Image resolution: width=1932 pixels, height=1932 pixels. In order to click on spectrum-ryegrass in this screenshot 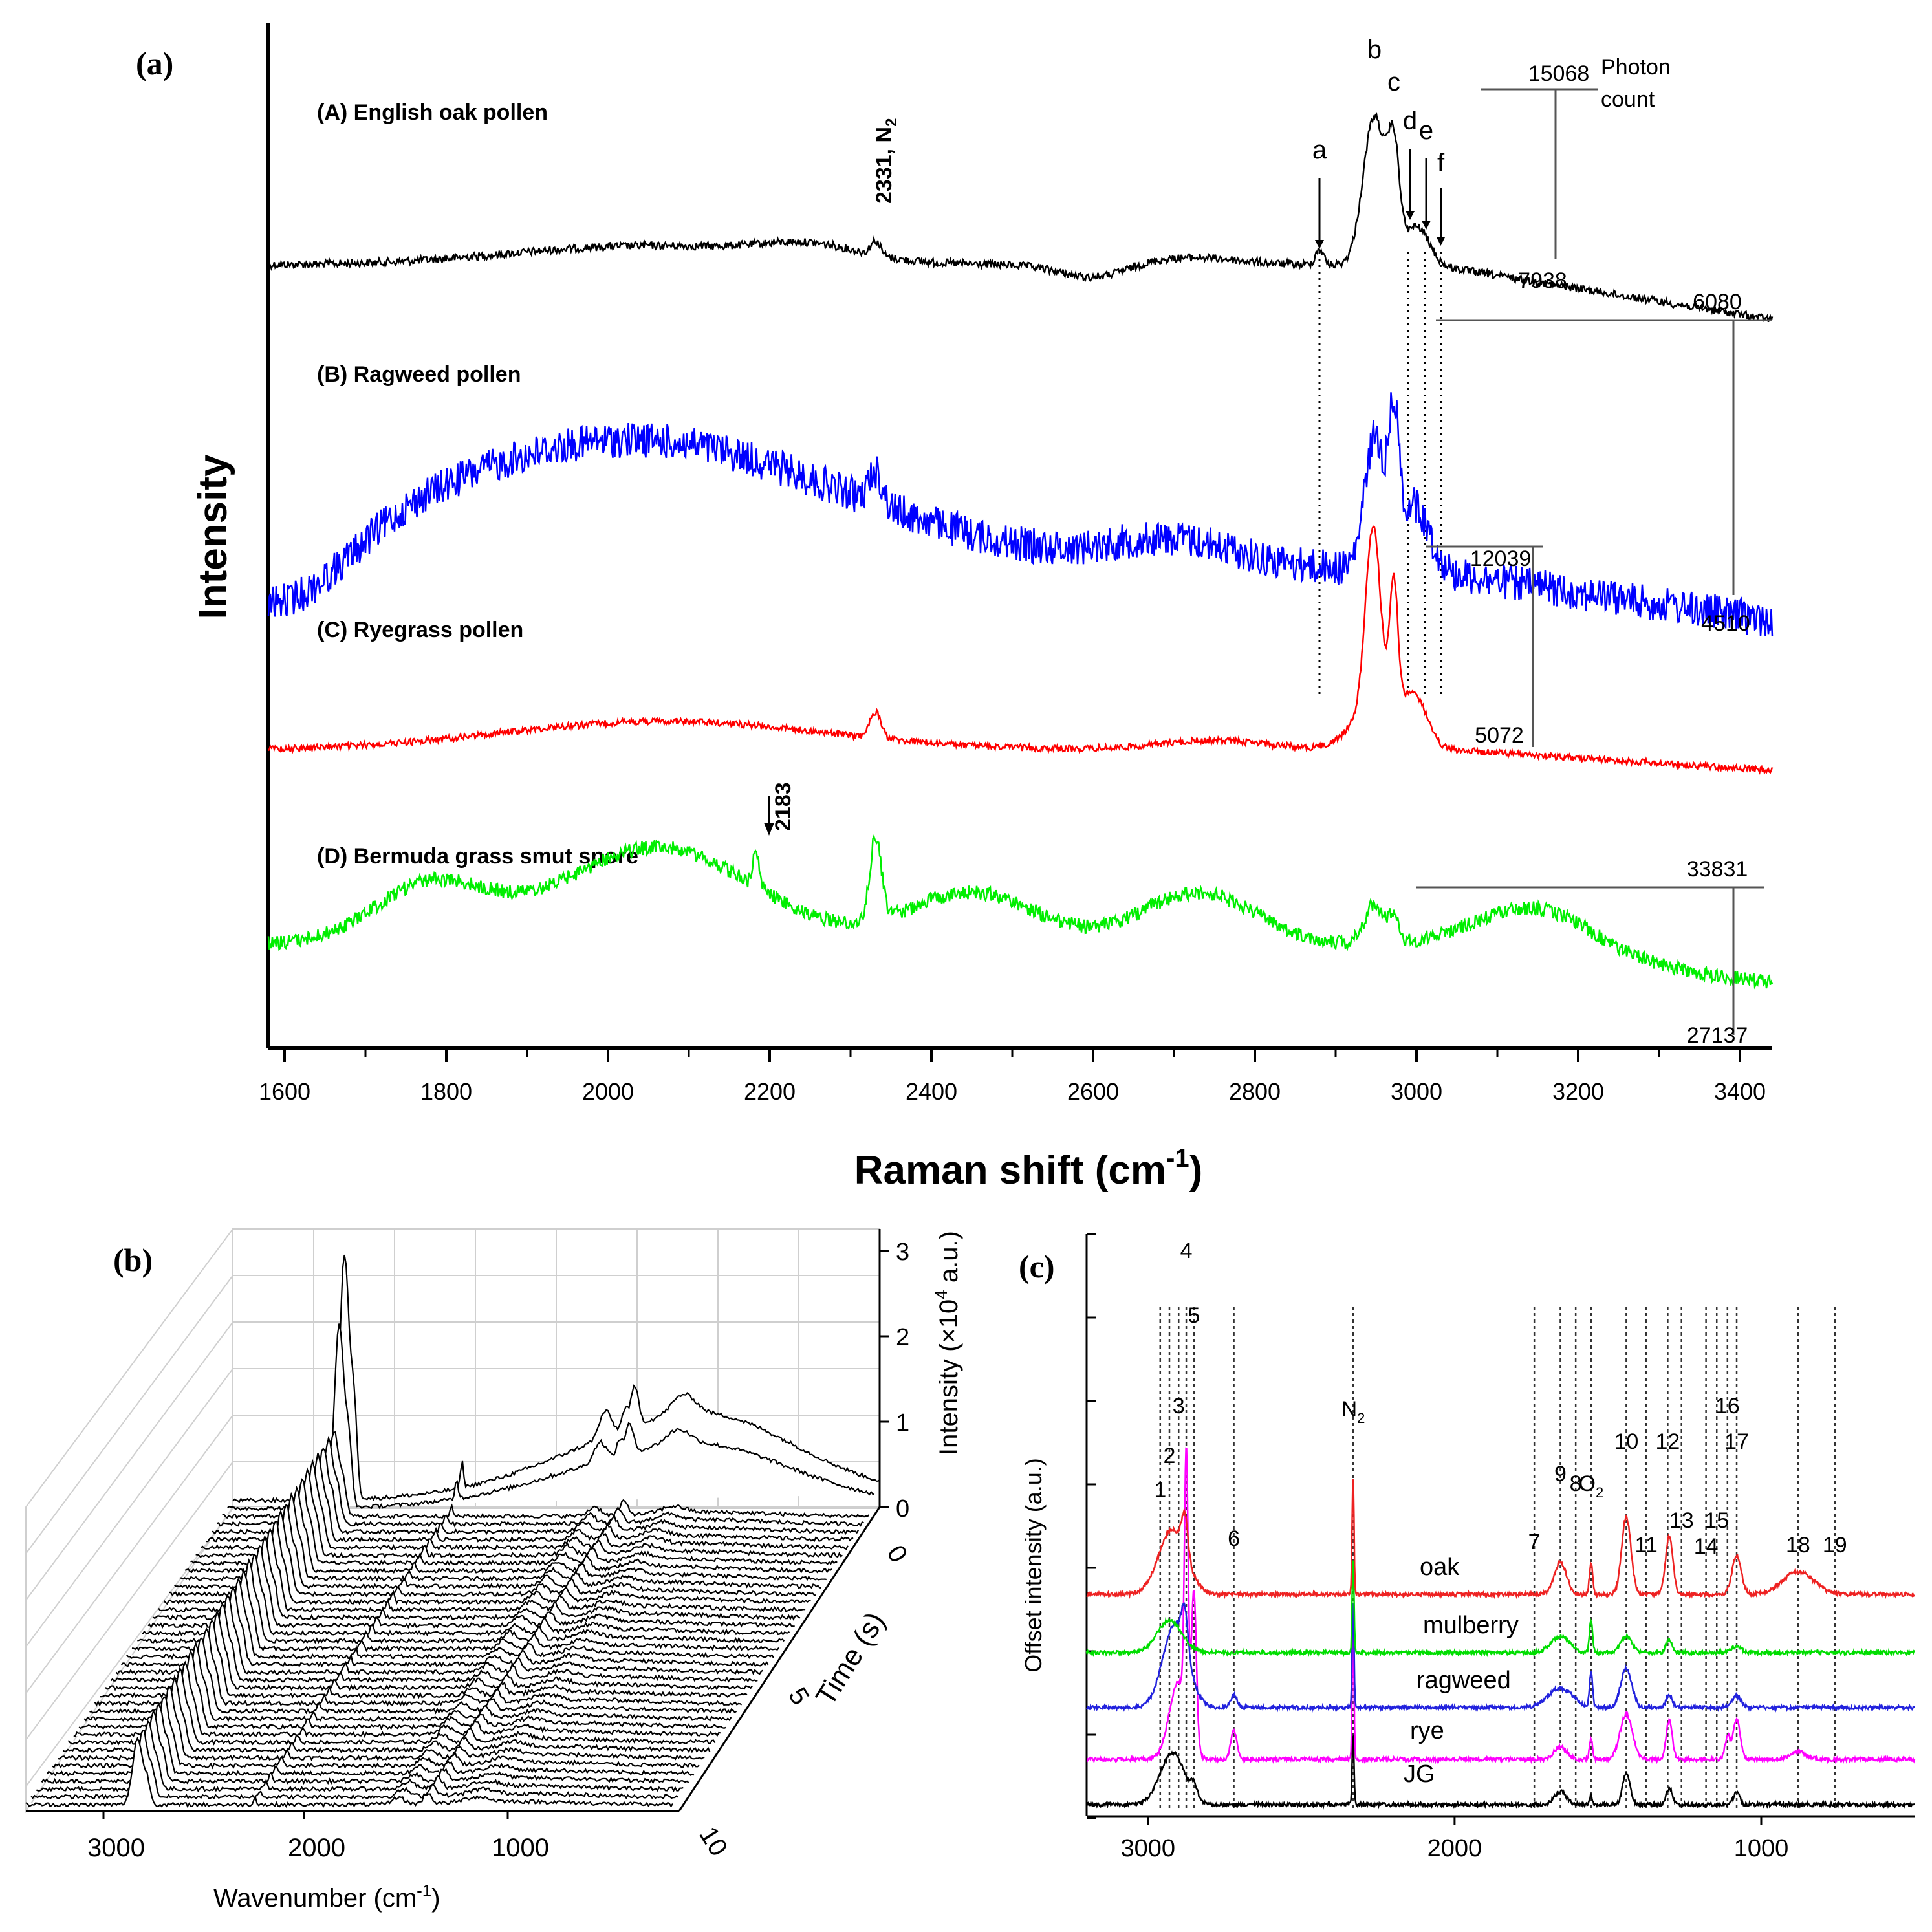, I will do `click(1020, 650)`.